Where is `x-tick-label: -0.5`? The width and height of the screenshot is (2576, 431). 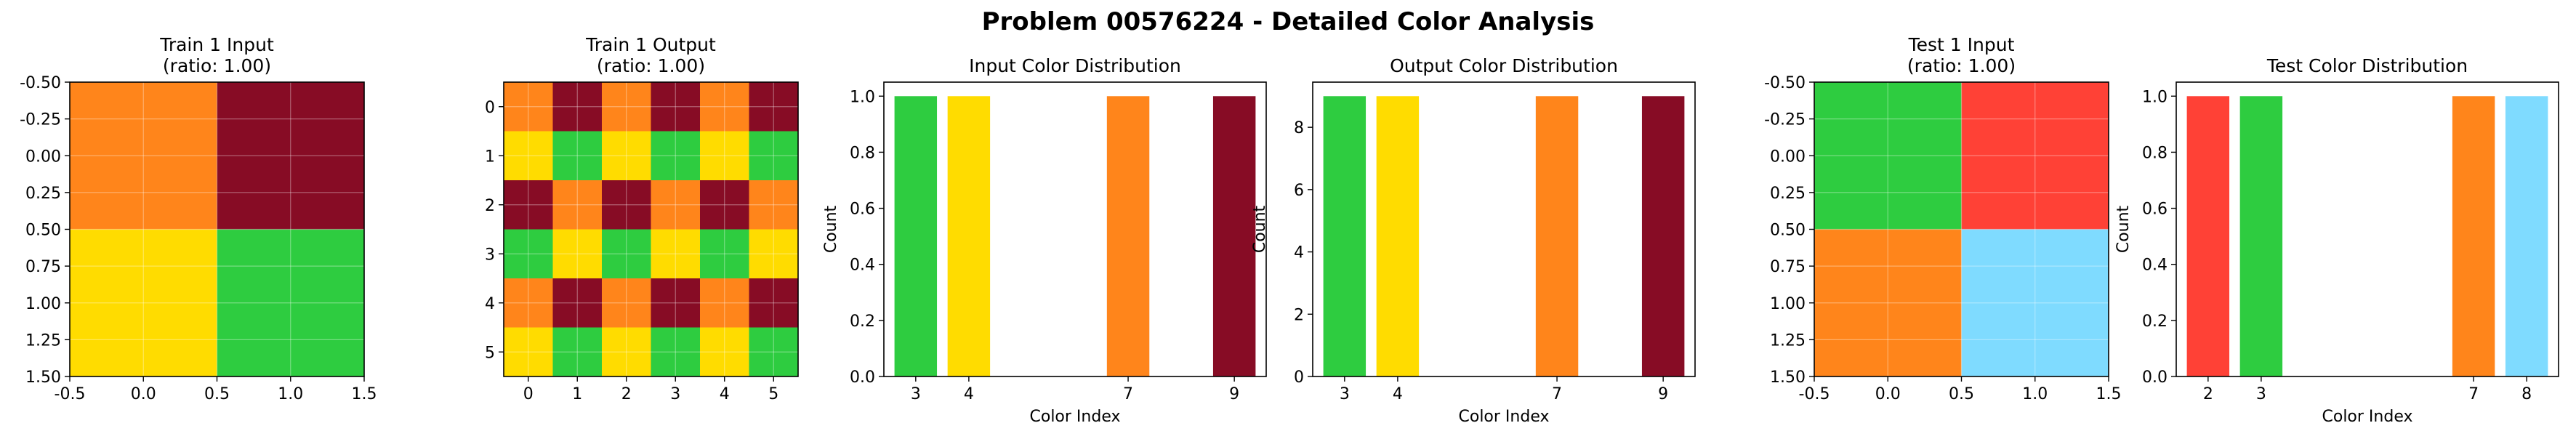 x-tick-label: -0.5 is located at coordinates (1814, 394).